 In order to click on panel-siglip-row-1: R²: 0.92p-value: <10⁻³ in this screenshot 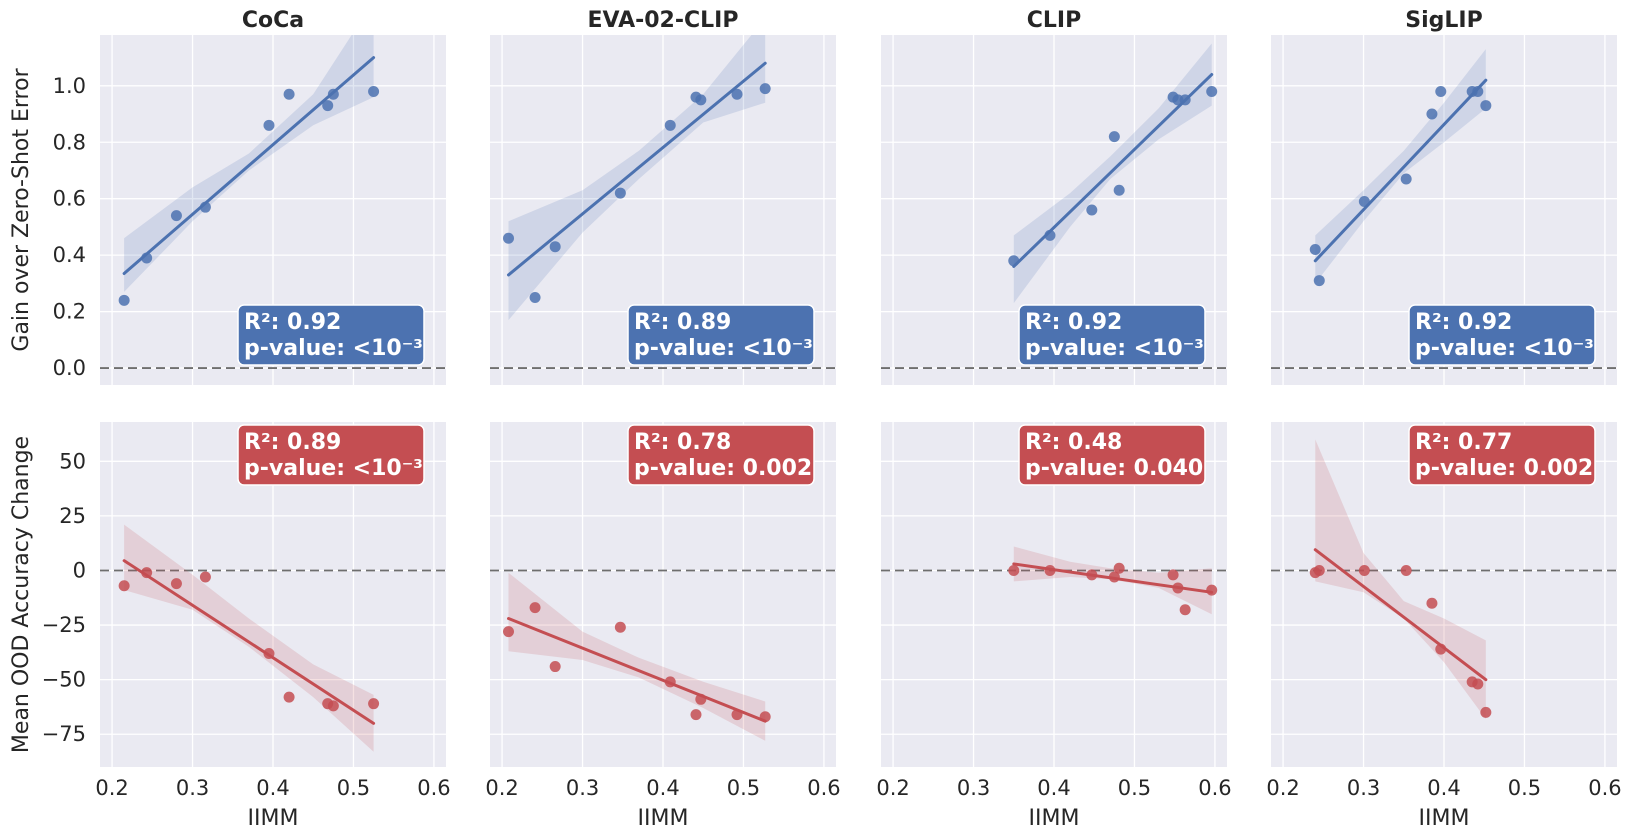, I will do `click(1444, 210)`.